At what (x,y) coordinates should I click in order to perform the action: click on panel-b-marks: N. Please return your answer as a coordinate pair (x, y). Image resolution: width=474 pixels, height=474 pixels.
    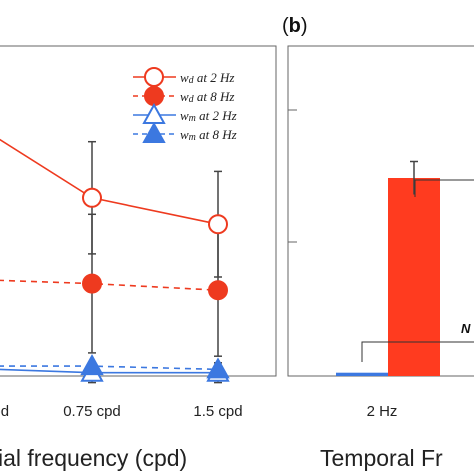
    Looking at the image, I should click on (405, 268).